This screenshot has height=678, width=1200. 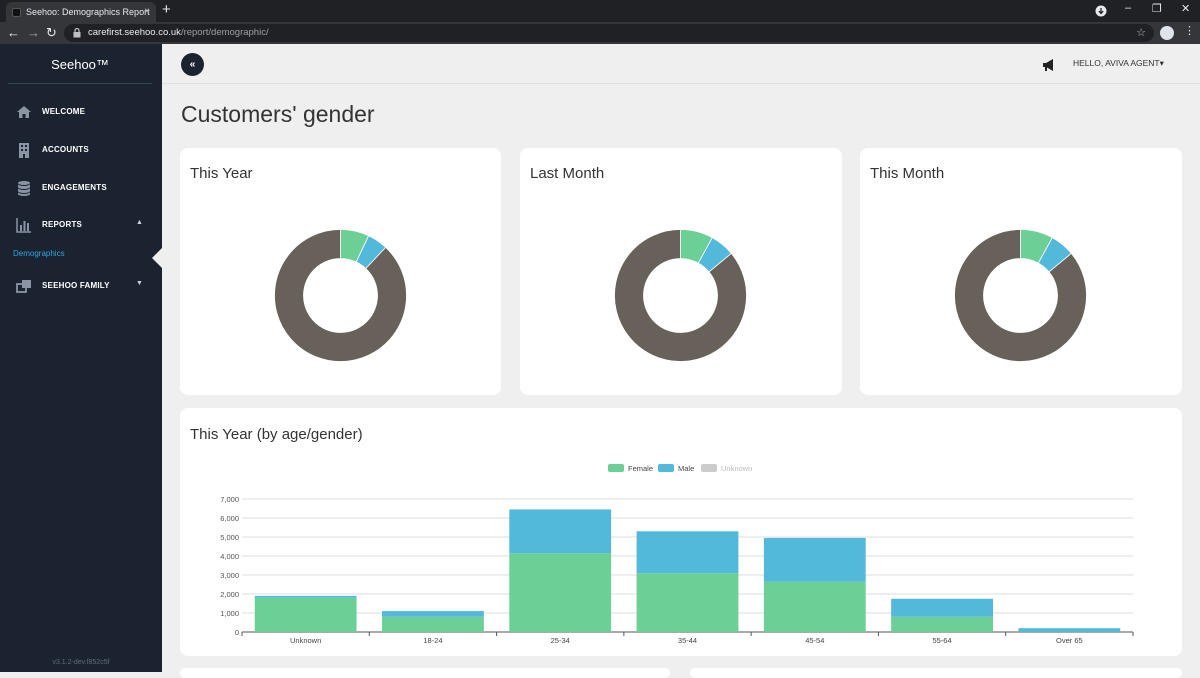 What do you see at coordinates (65, 149) in the screenshot?
I see `sidebar-item-label: ACCOUNTS` at bounding box center [65, 149].